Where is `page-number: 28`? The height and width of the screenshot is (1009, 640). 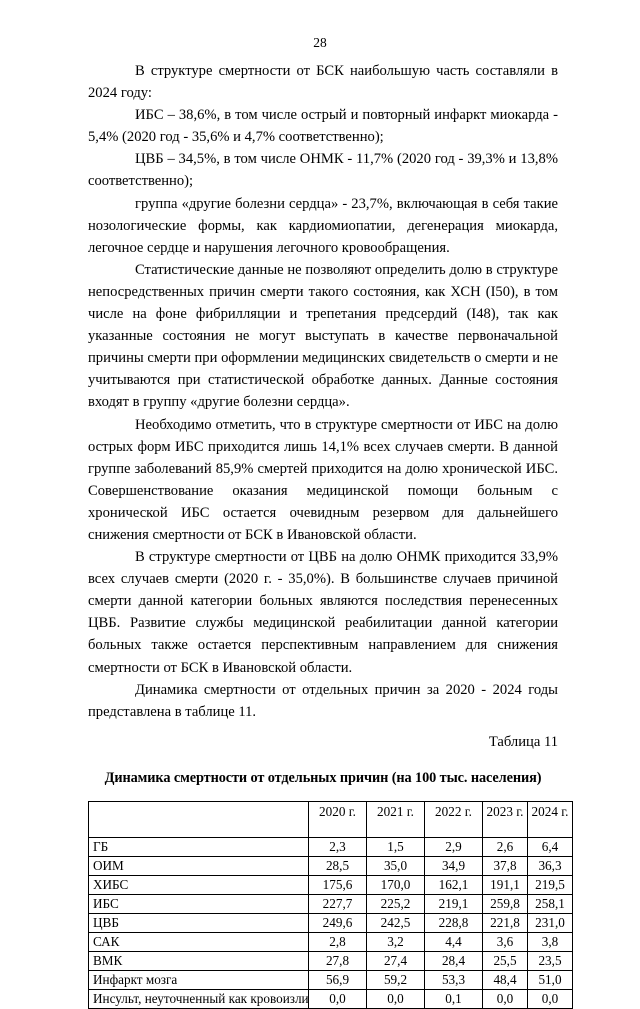 page-number: 28 is located at coordinates (320, 42).